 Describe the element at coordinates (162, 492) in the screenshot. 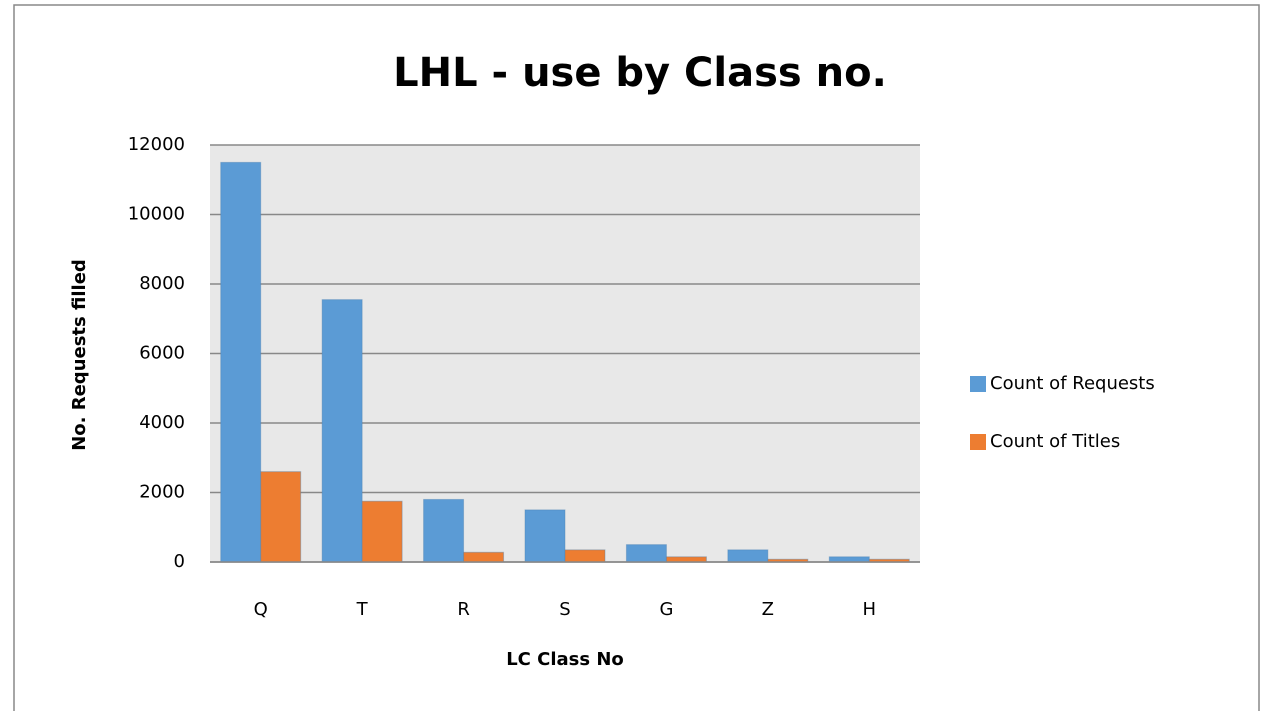

I see `y-tick-label: 2000` at that location.